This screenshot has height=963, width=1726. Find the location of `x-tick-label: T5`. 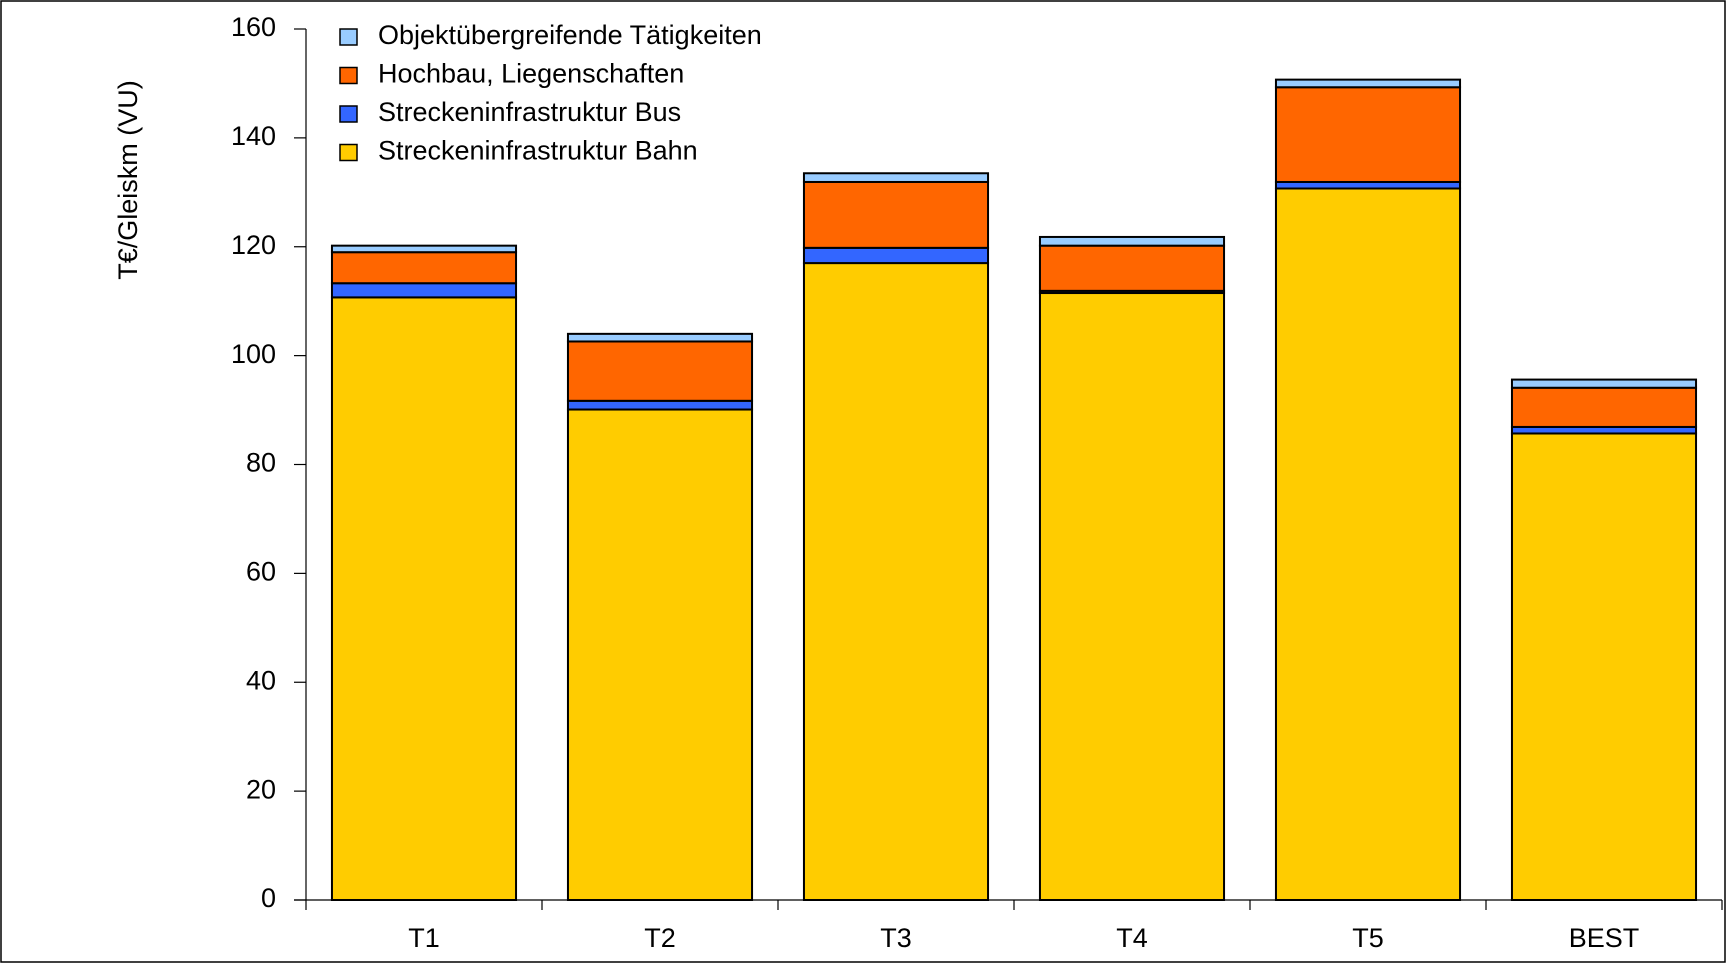

x-tick-label: T5 is located at coordinates (1368, 938).